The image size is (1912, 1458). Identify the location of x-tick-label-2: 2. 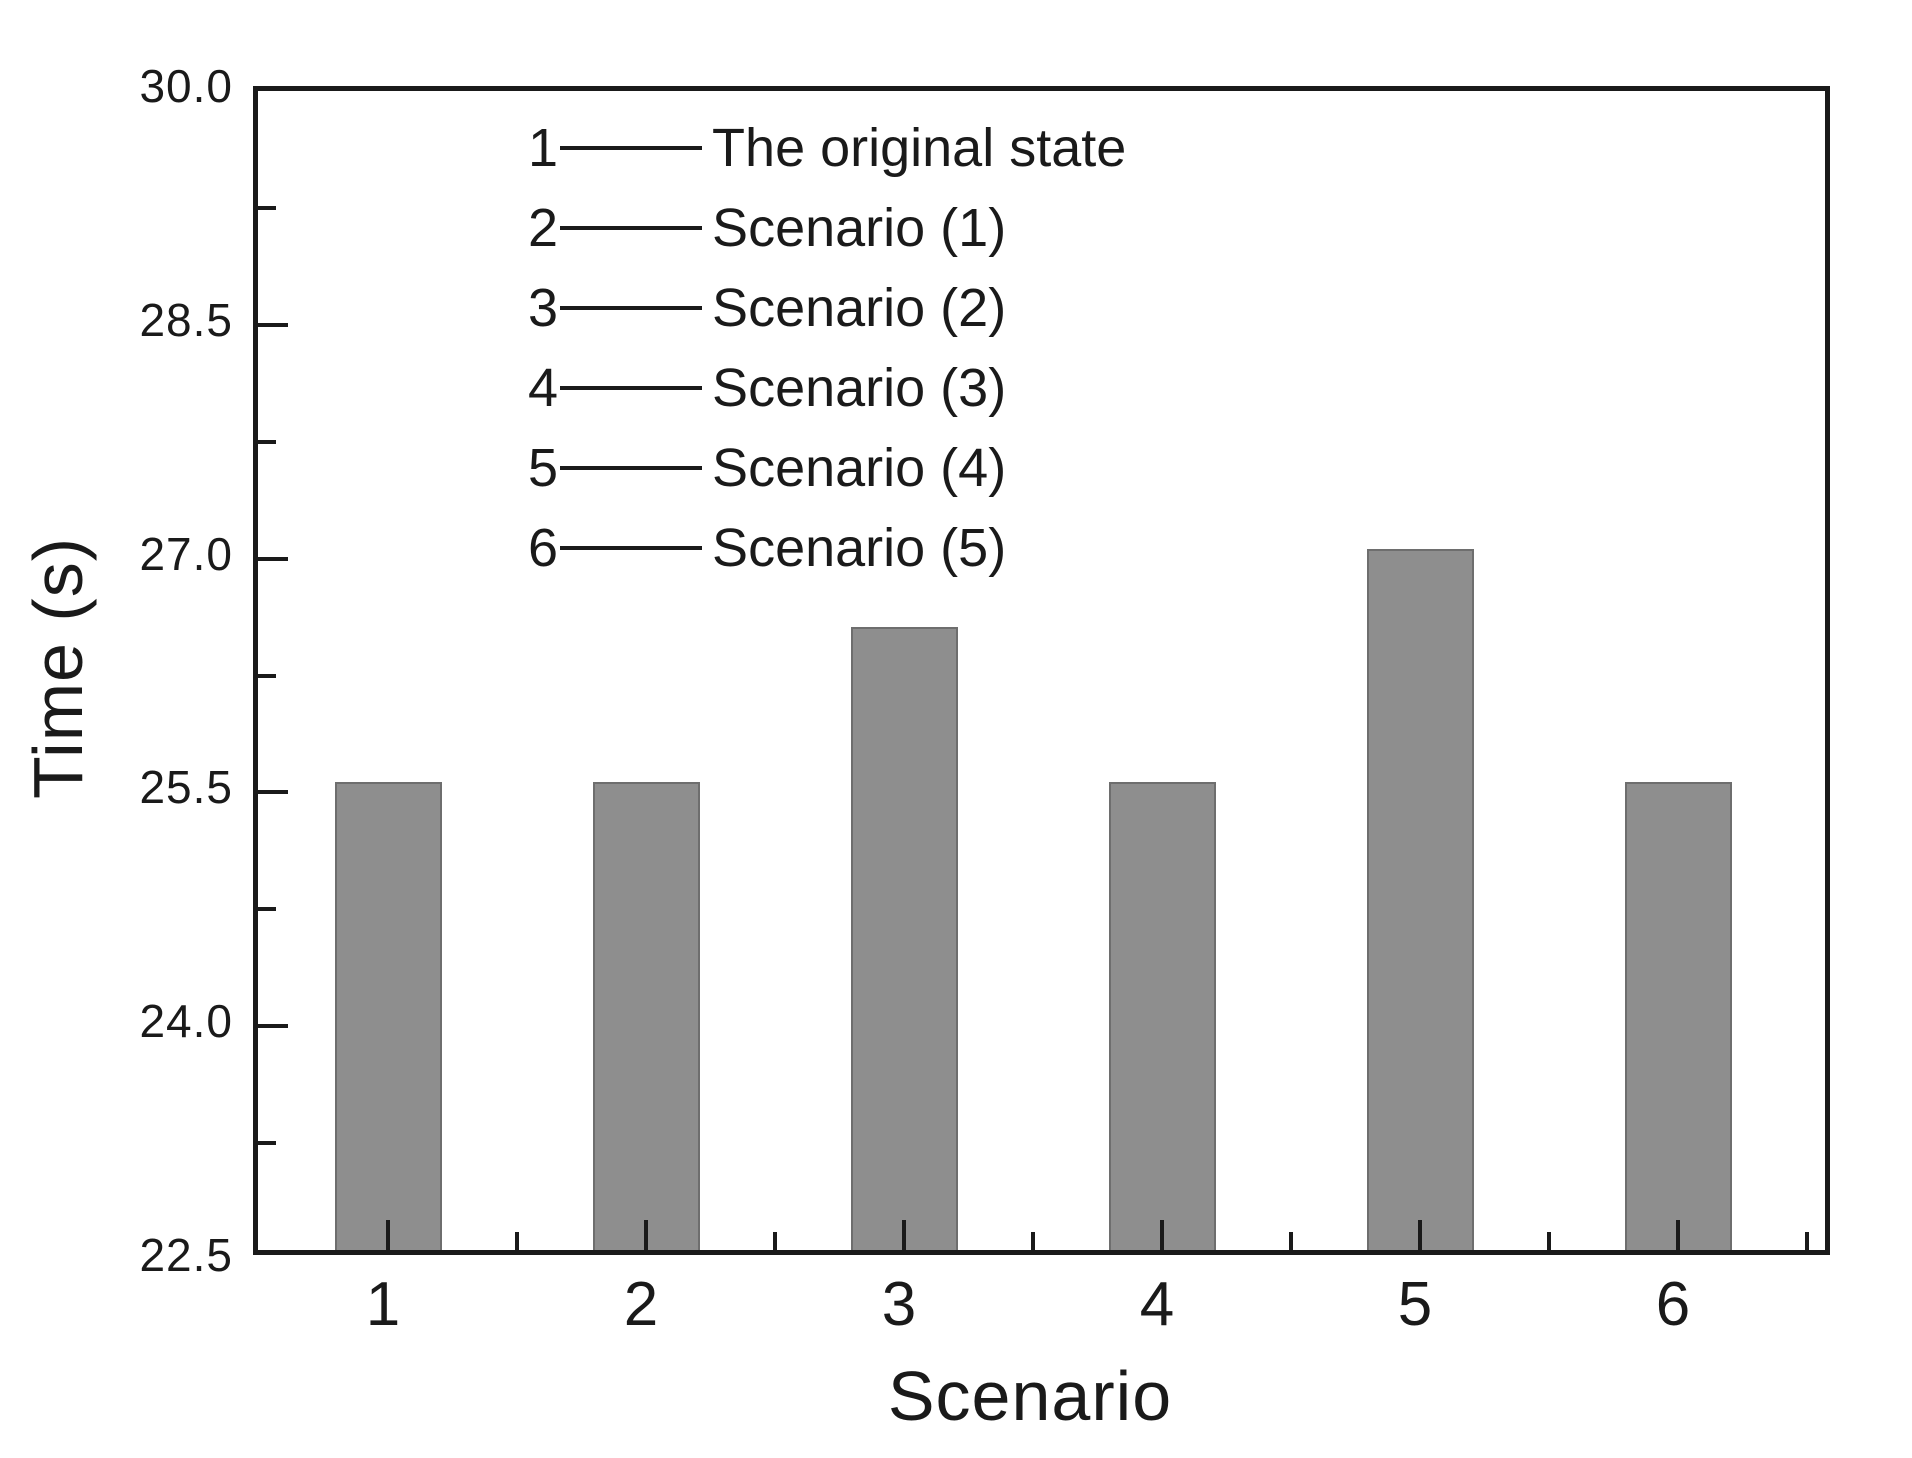
(641, 1304).